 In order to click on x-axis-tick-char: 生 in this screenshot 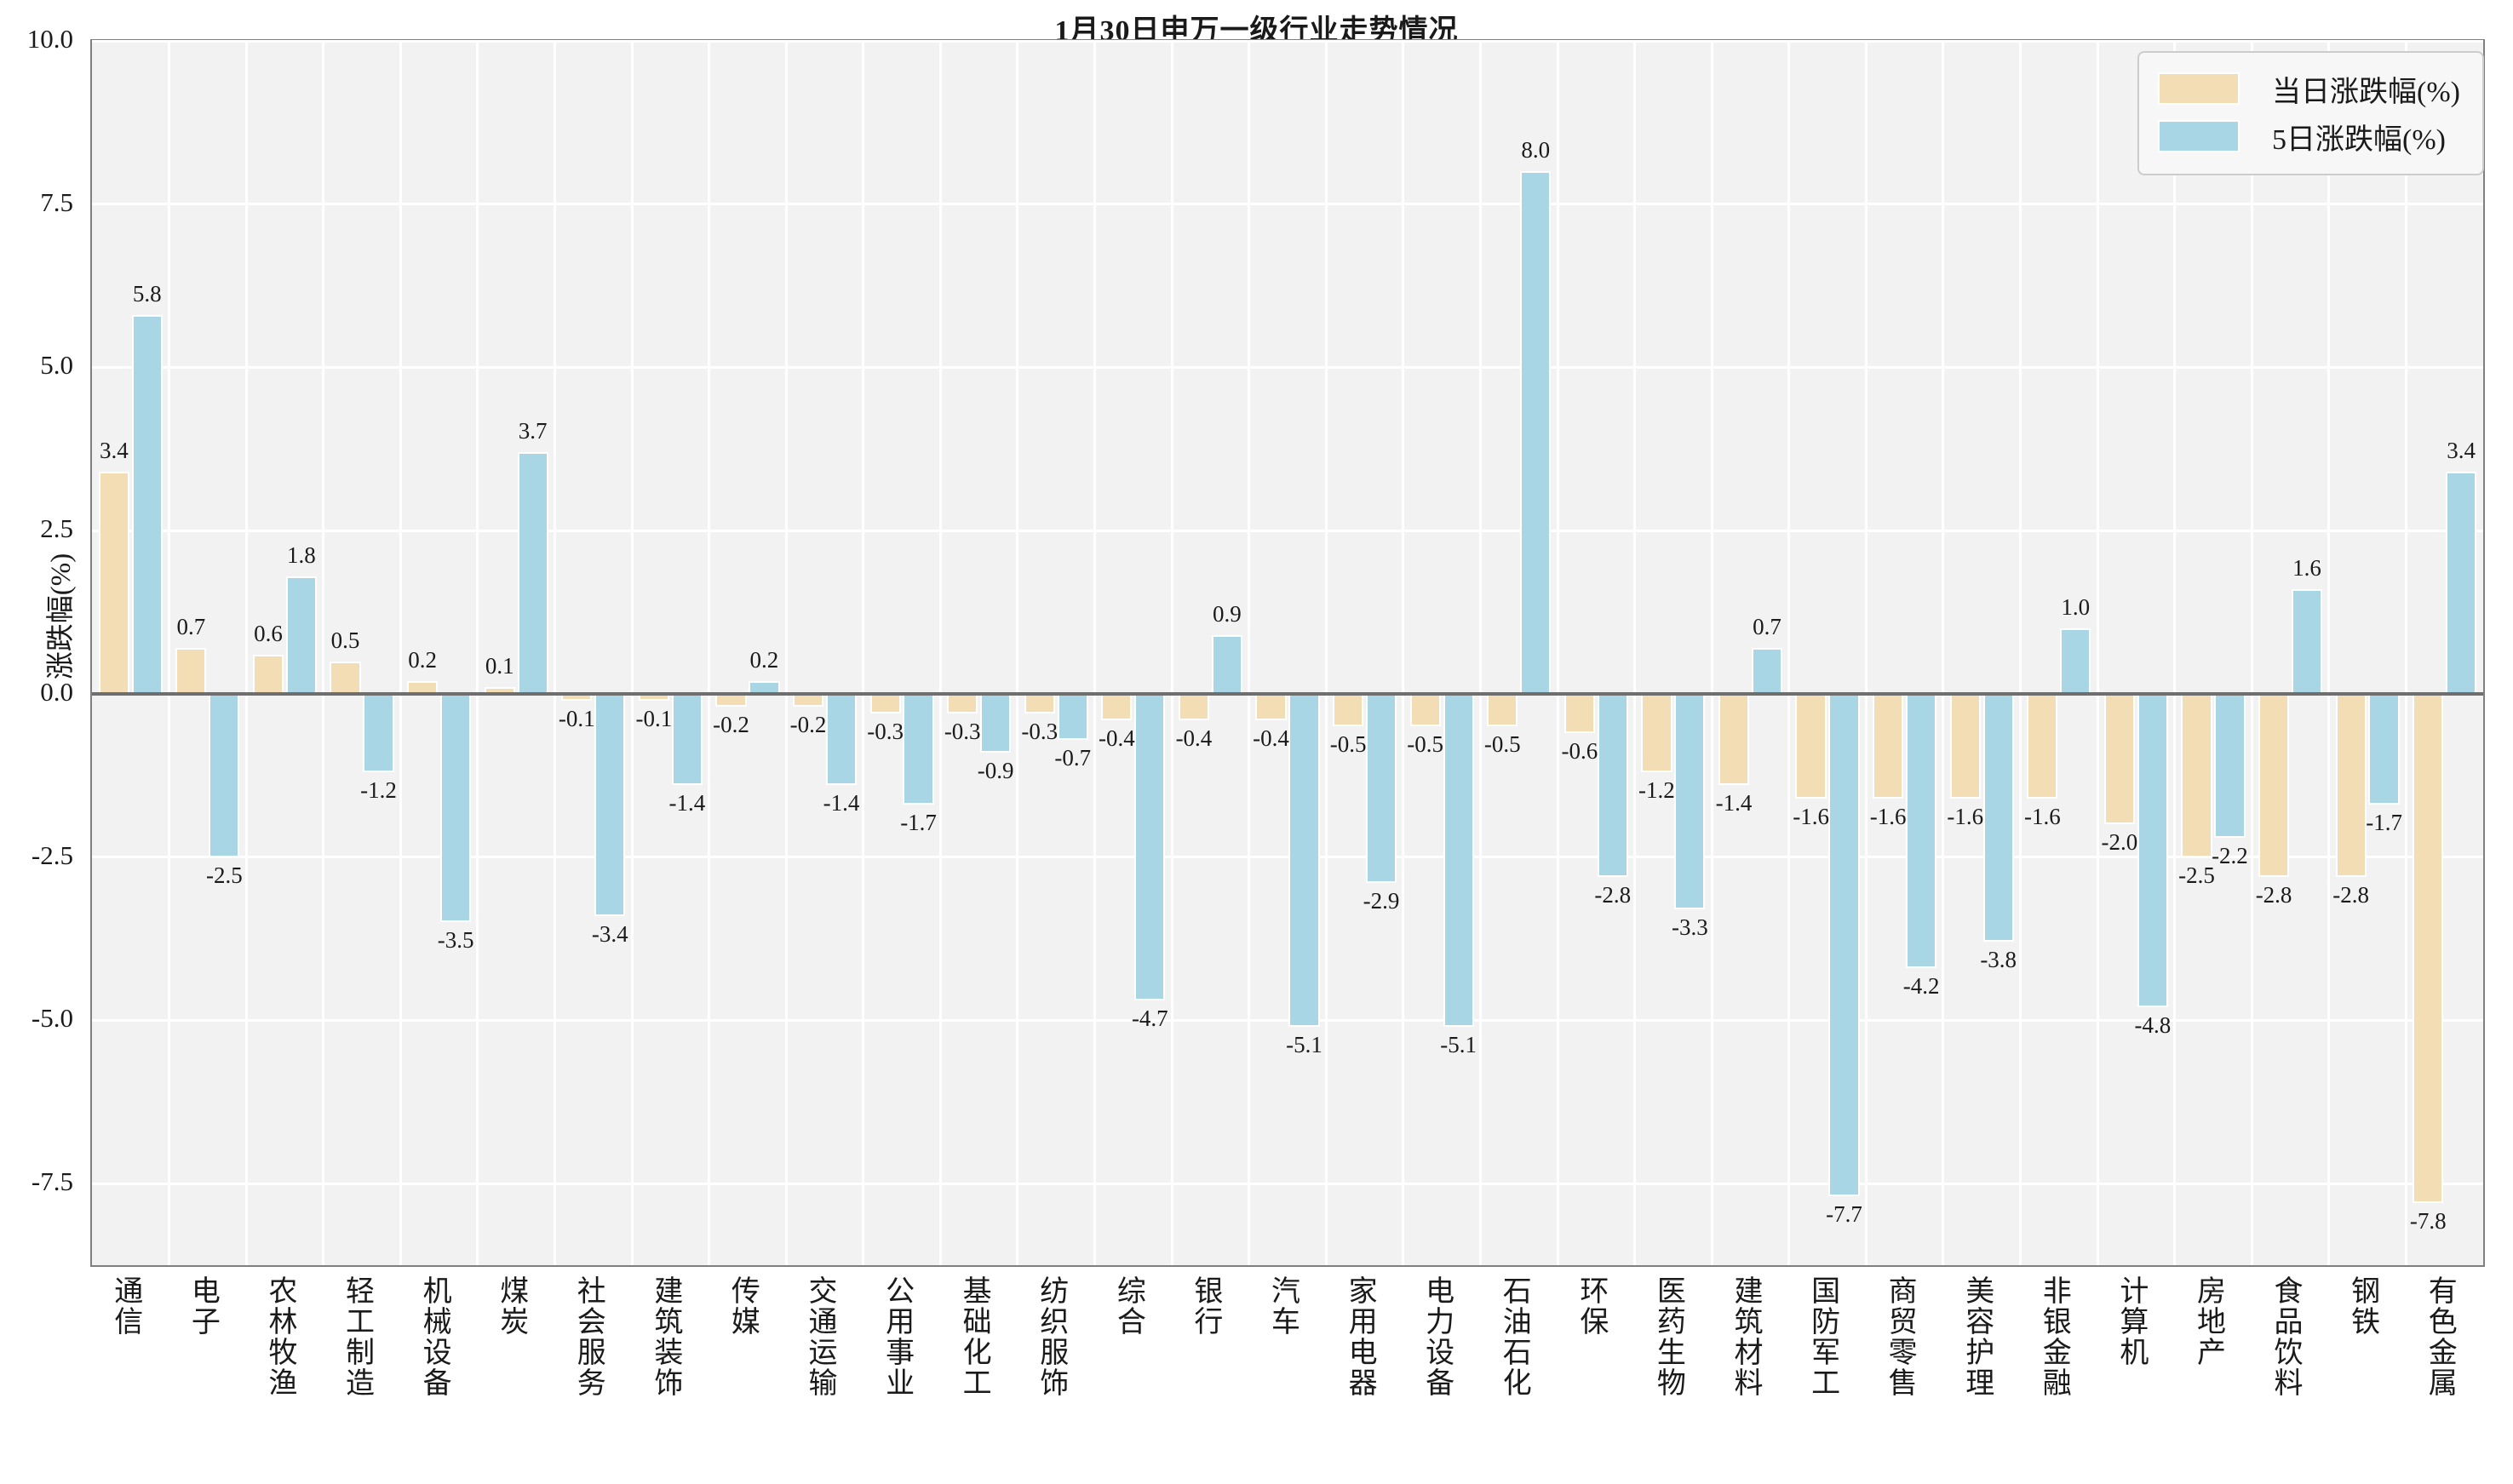, I will do `click(1671, 1354)`.